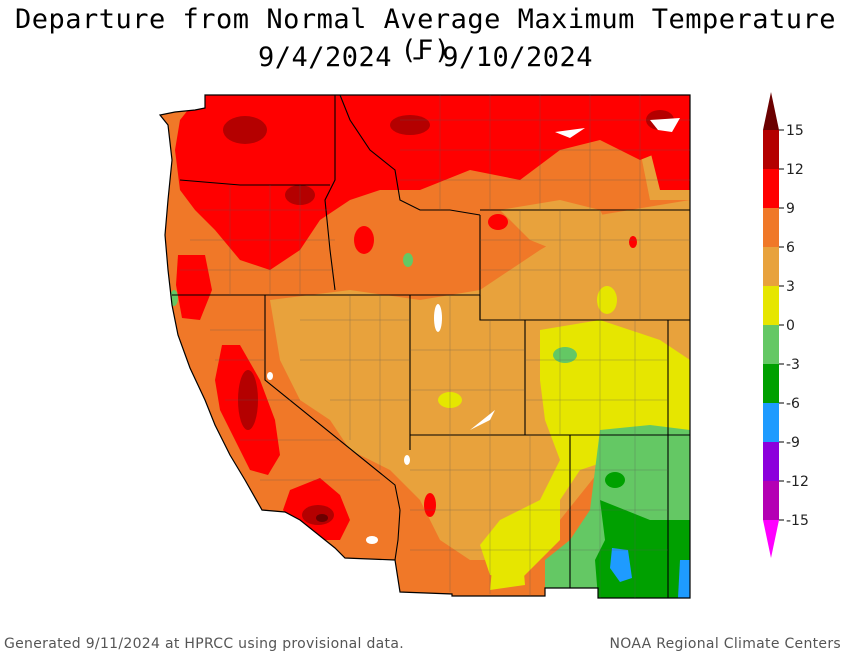 This screenshot has height=656, width=851. Describe the element at coordinates (793, 443) in the screenshot. I see `legend-tick-label: -9` at that location.